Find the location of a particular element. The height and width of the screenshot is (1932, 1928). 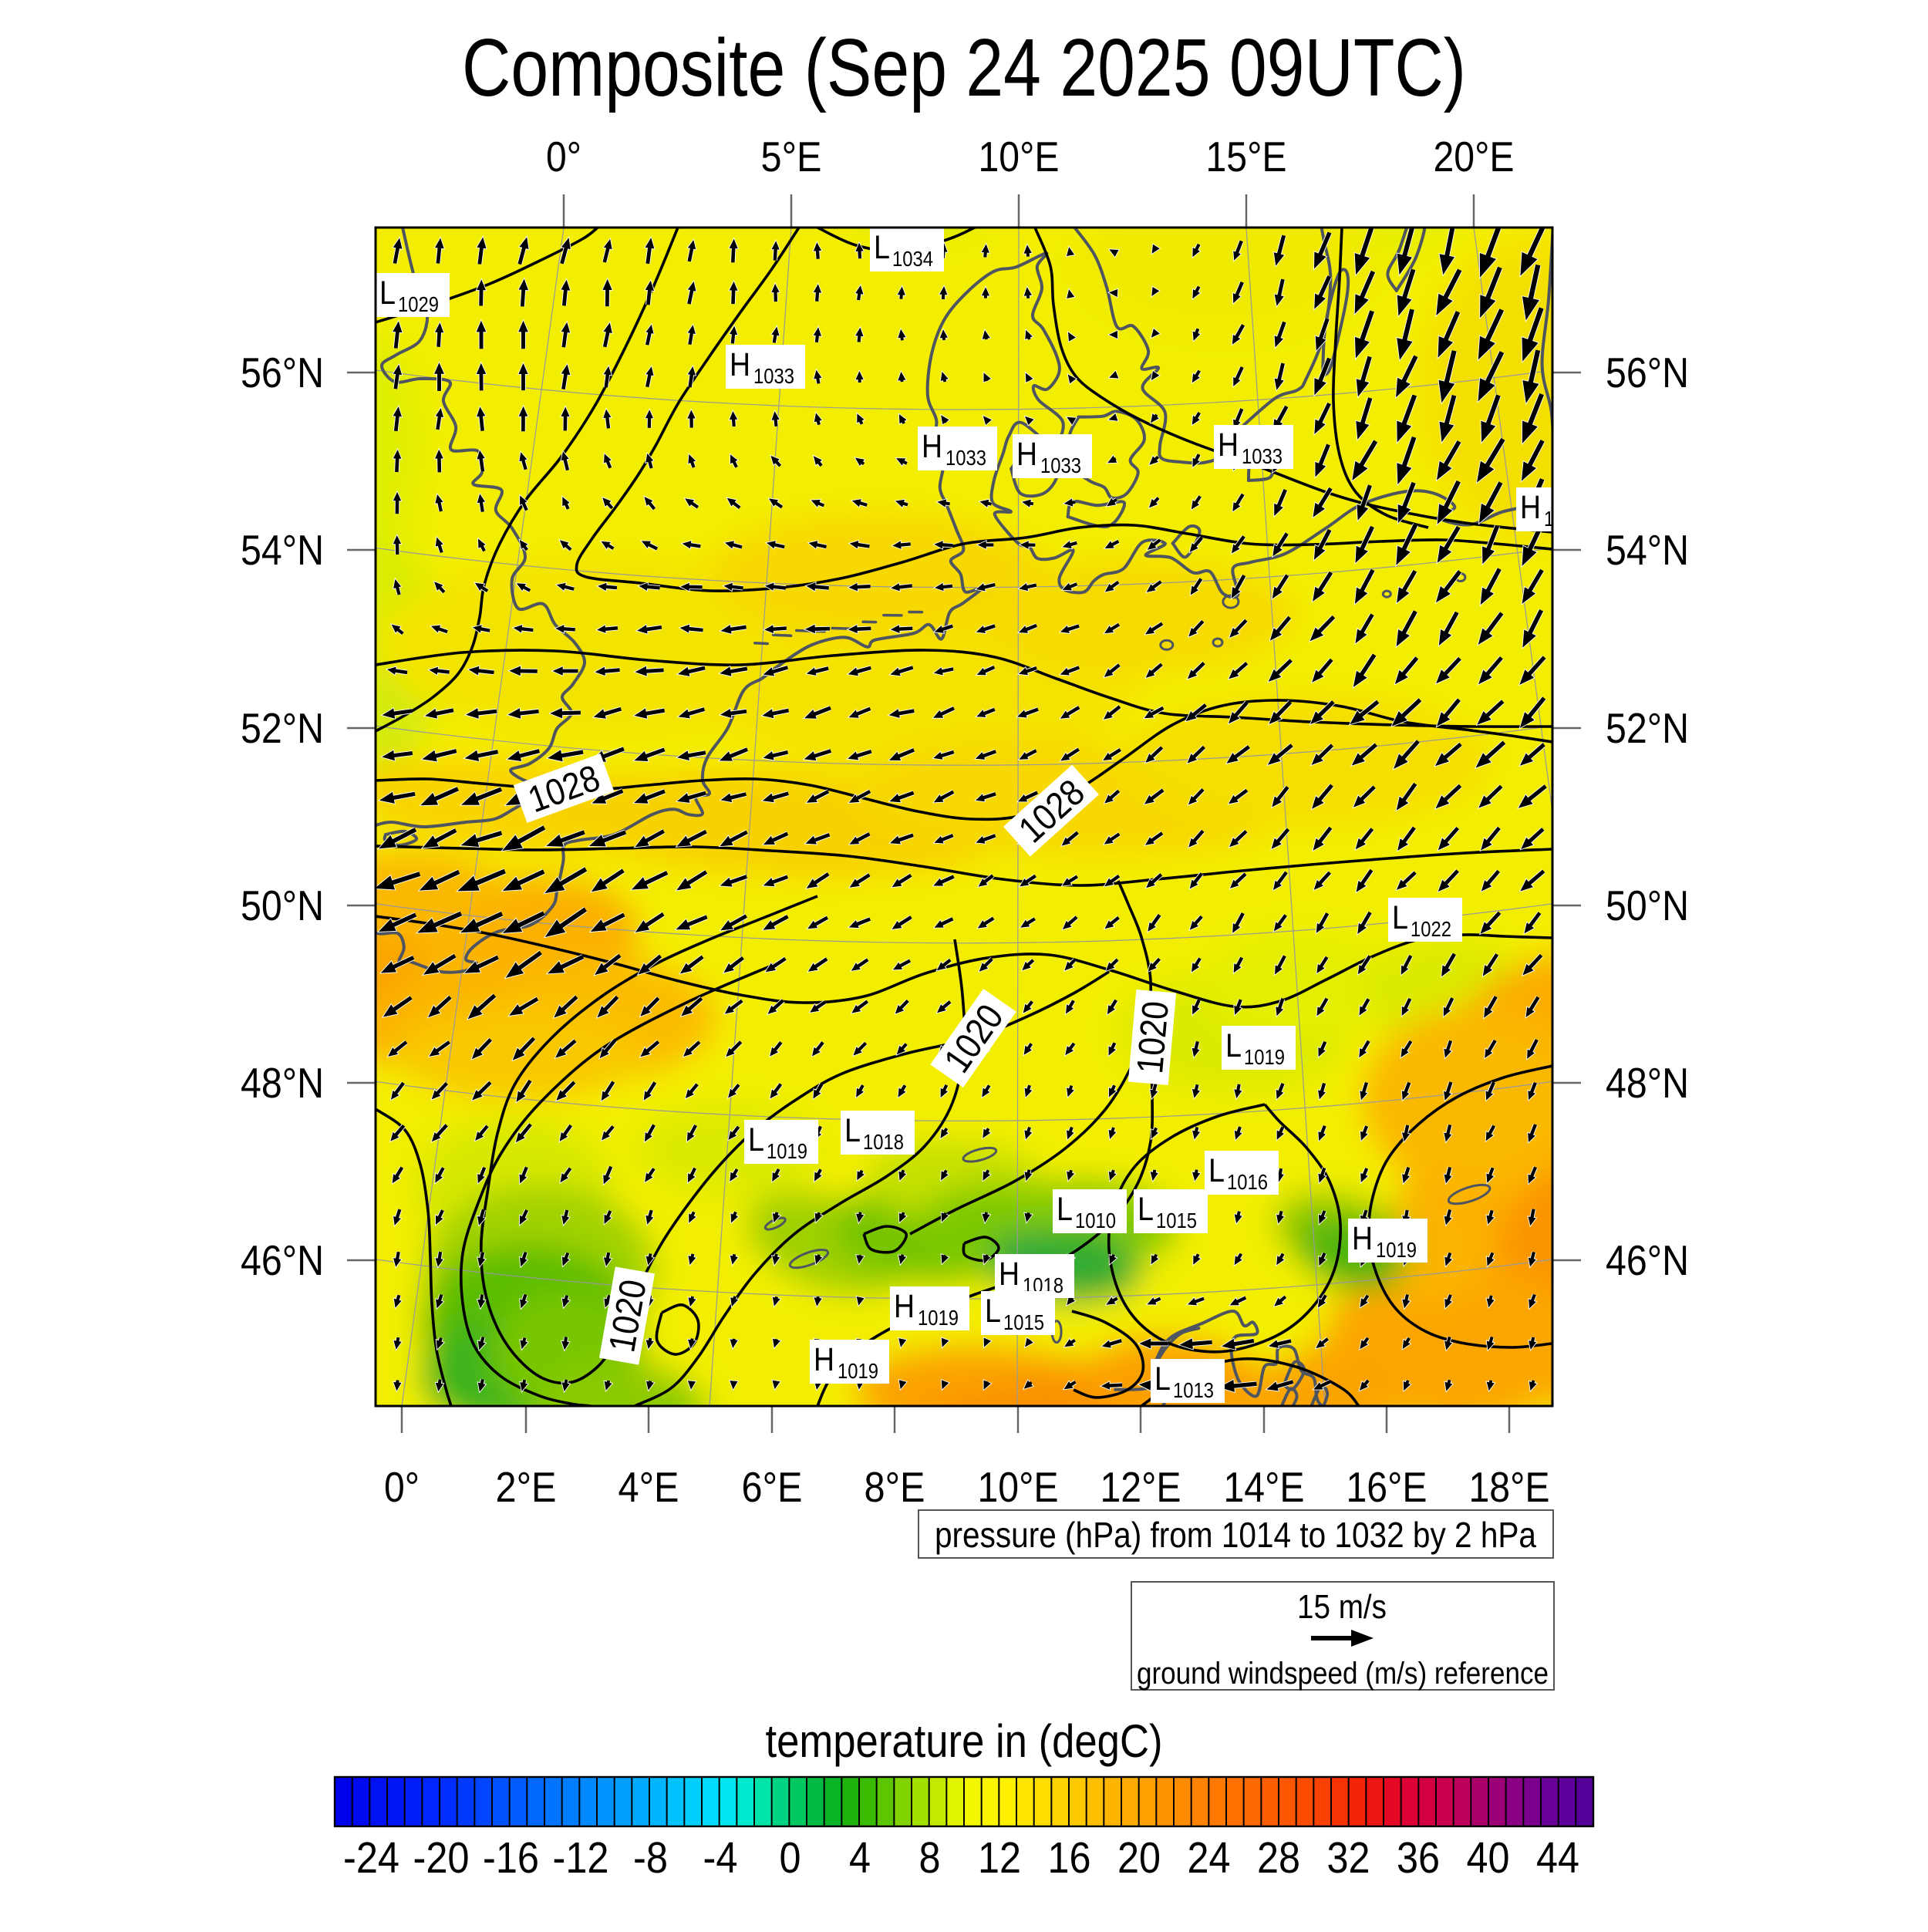

svg-text: 6°E is located at coordinates (773, 1487).